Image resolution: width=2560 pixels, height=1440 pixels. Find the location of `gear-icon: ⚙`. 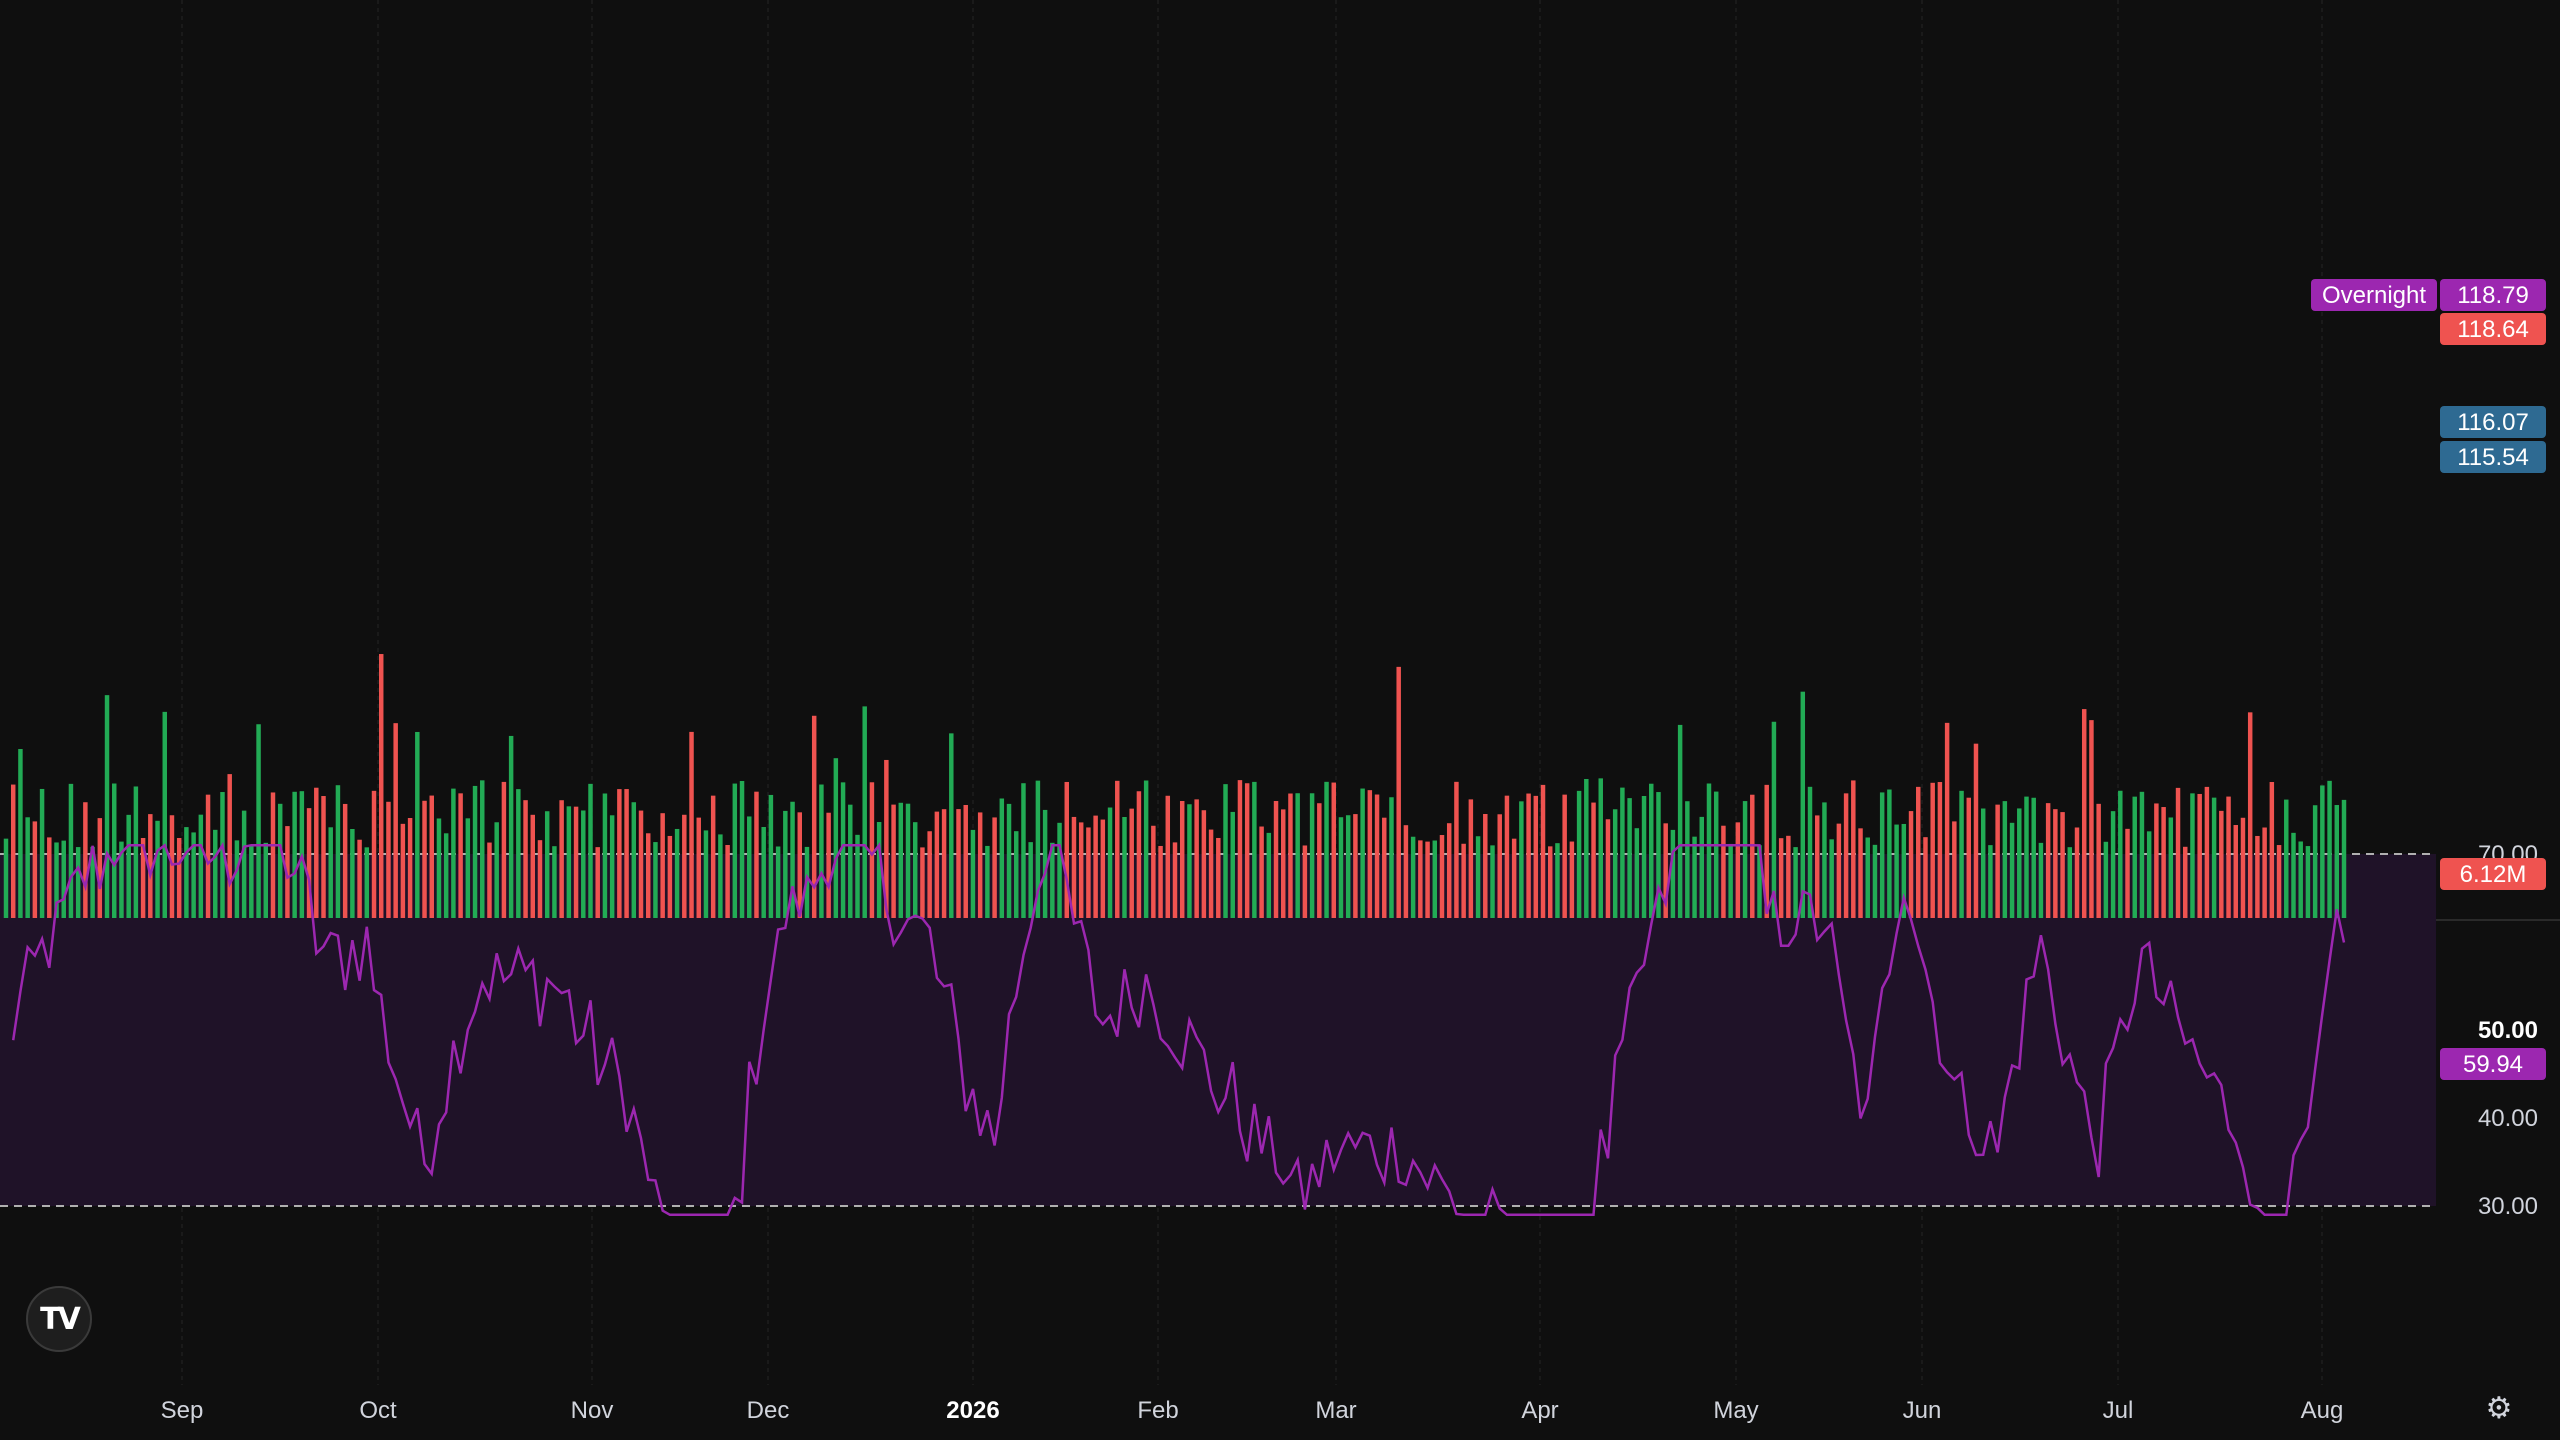

gear-icon: ⚙ is located at coordinates (2499, 1408).